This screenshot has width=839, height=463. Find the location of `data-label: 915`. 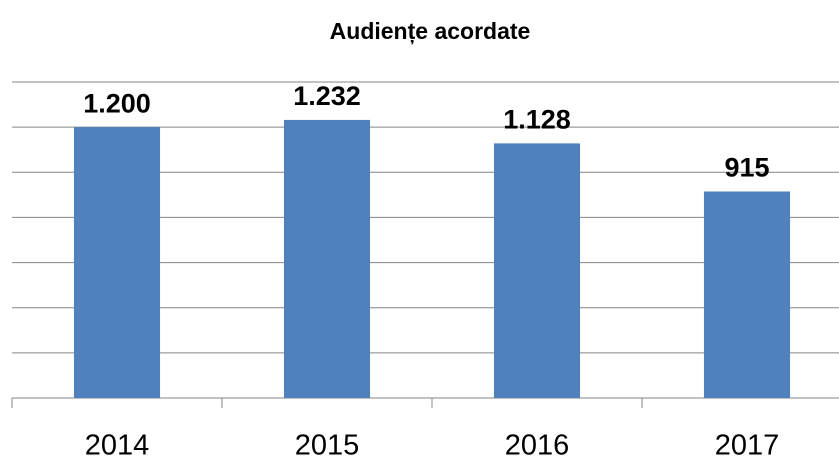

data-label: 915 is located at coordinates (746, 168).